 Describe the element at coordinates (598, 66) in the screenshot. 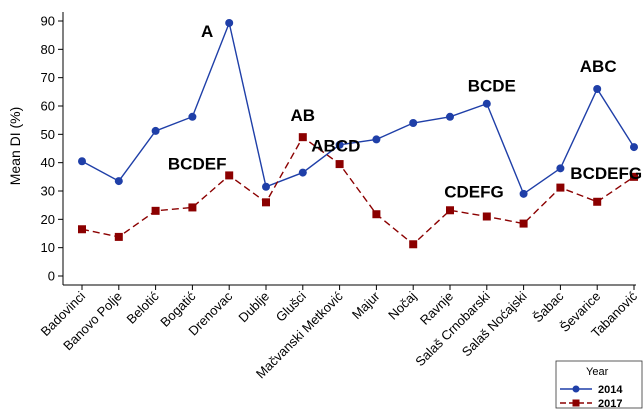

I see `annotation-label: ABC` at that location.